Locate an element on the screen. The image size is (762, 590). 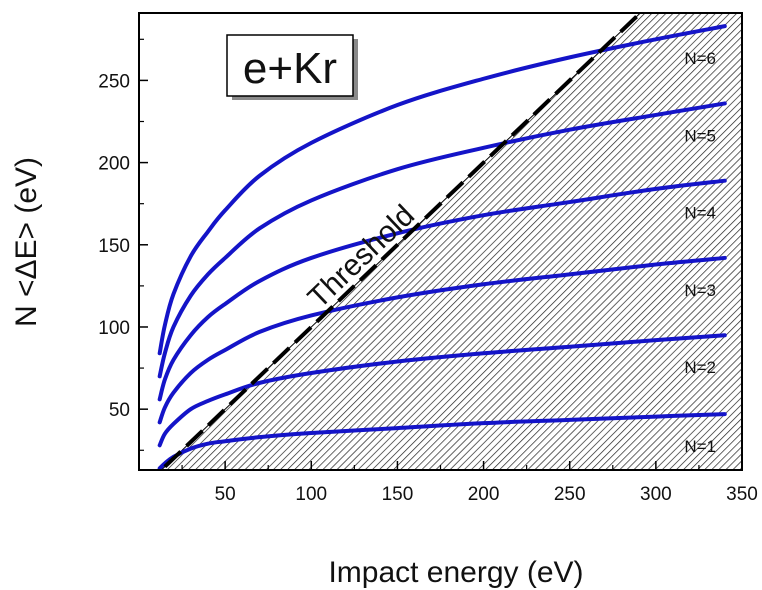
y-axis-title: N <ΔE> (eV) is located at coordinates (26, 242).